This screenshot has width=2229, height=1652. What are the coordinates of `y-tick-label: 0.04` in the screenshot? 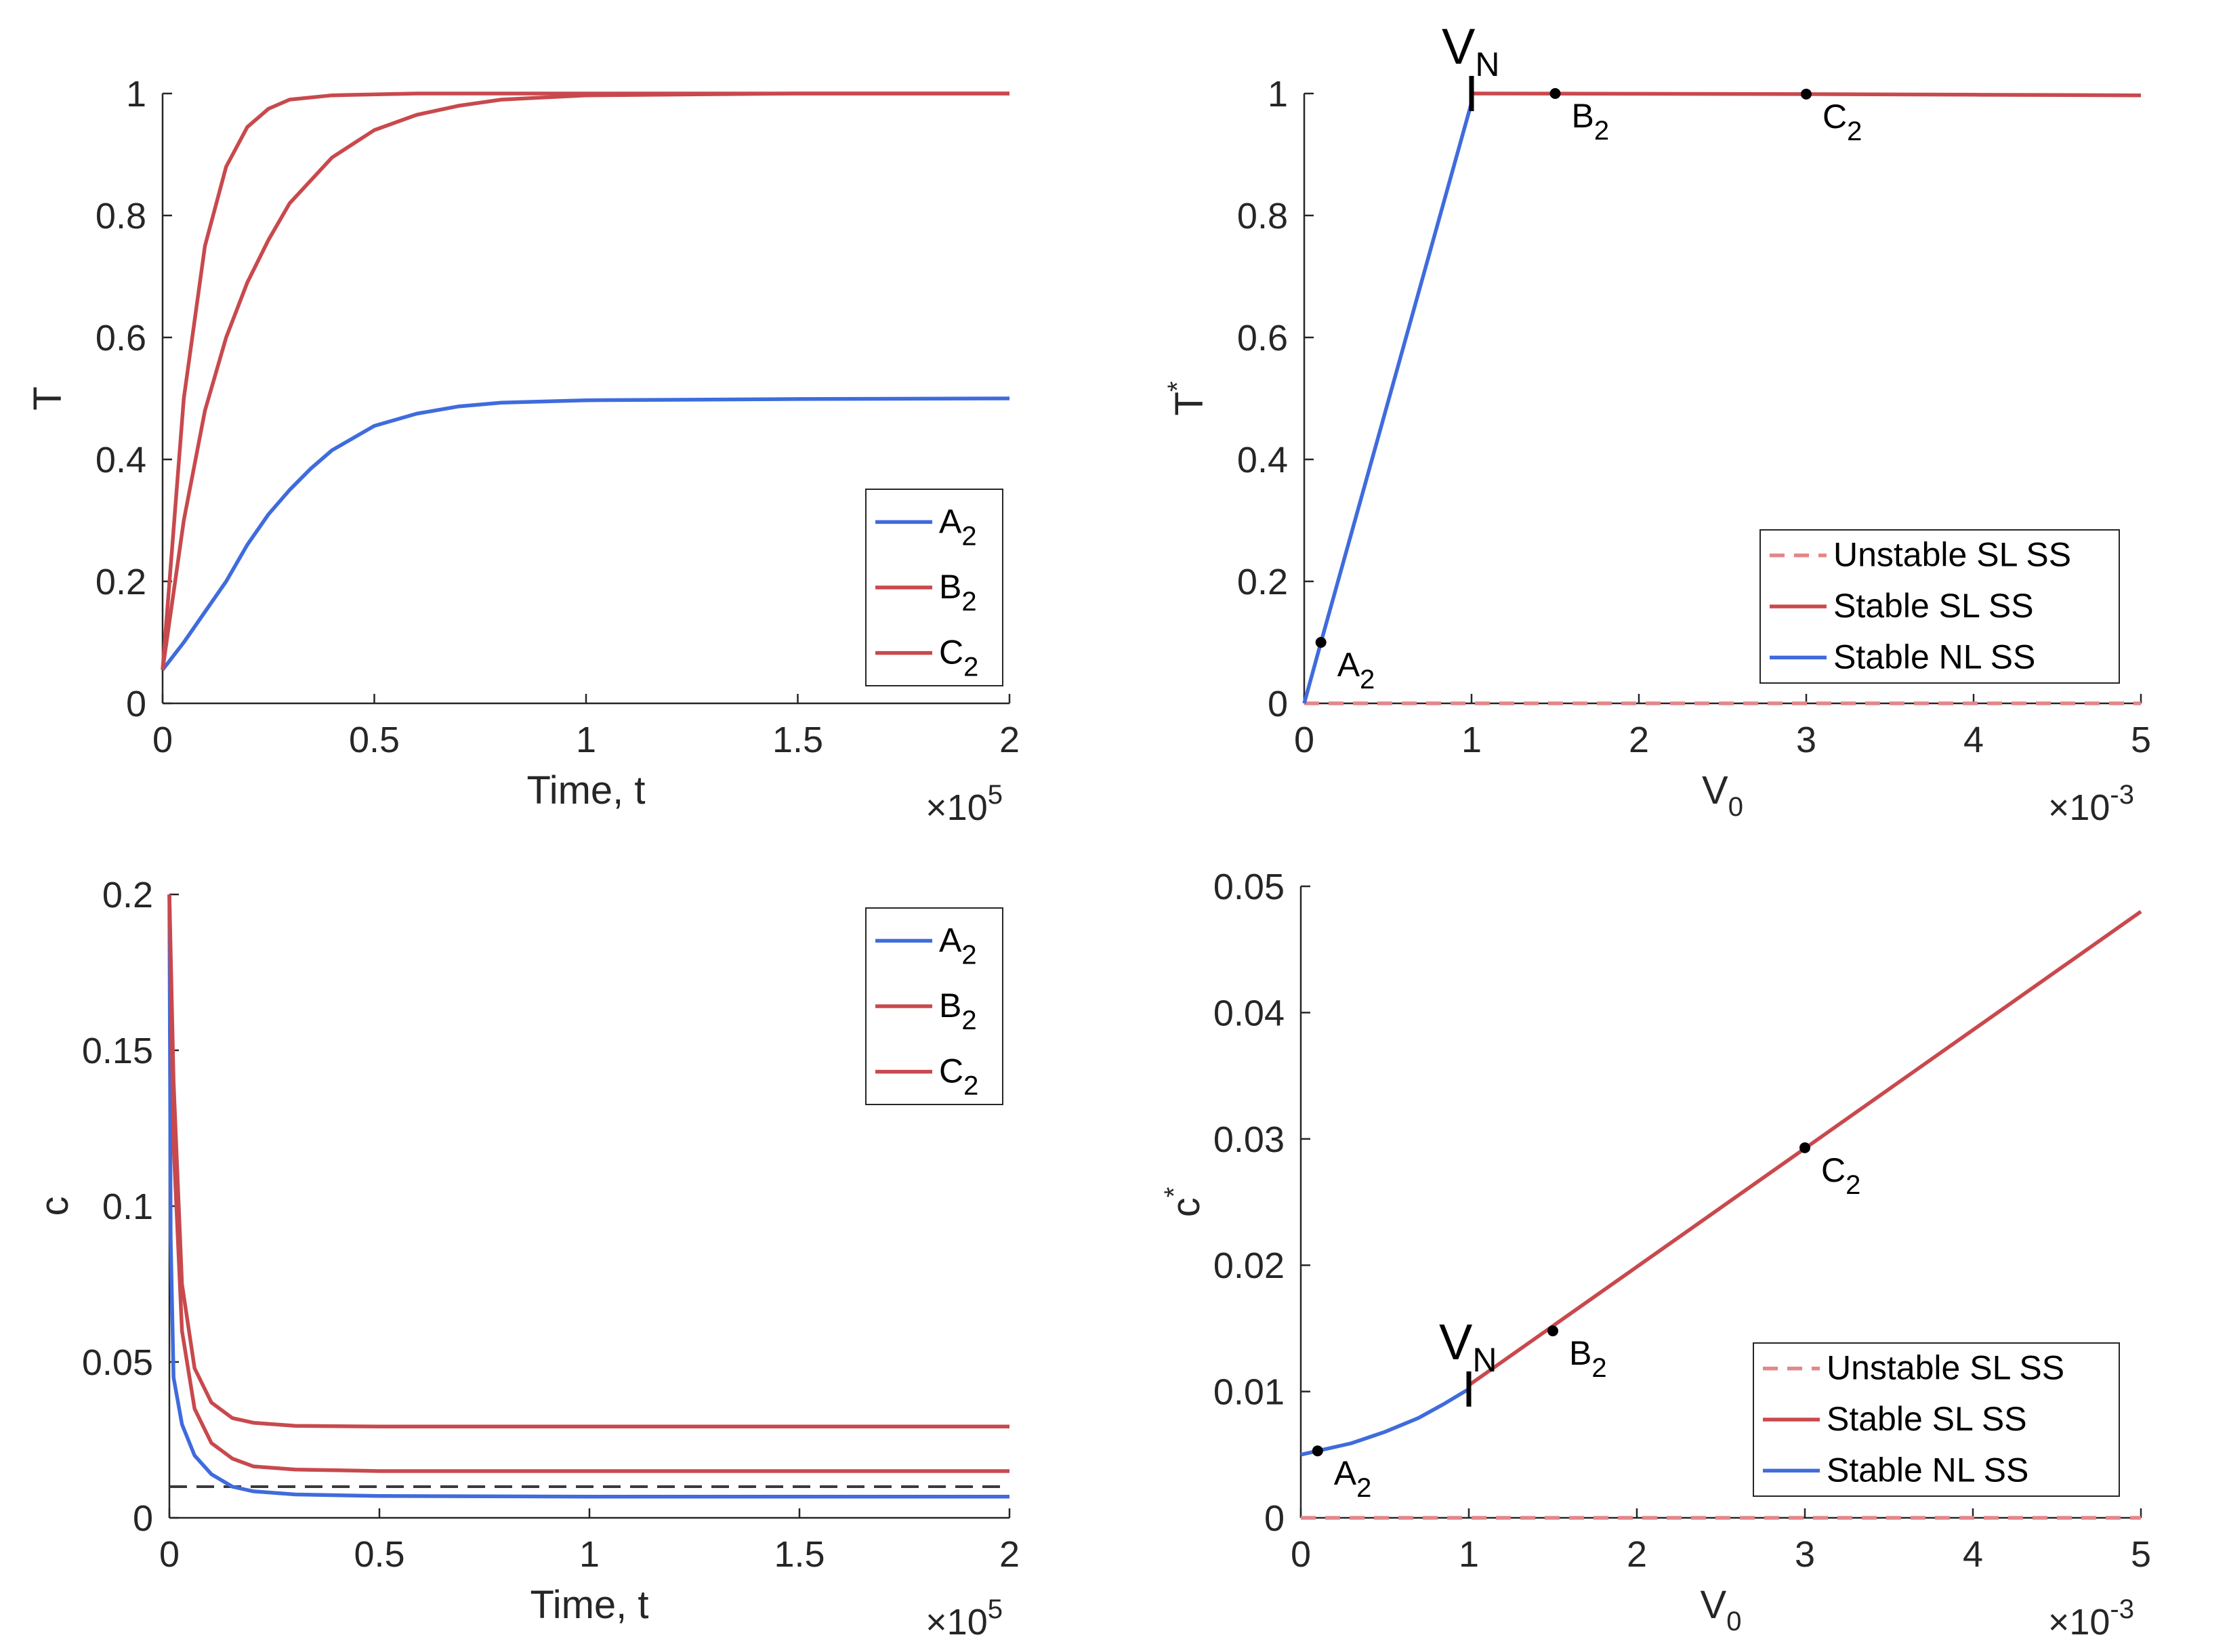 It's located at (1249, 1013).